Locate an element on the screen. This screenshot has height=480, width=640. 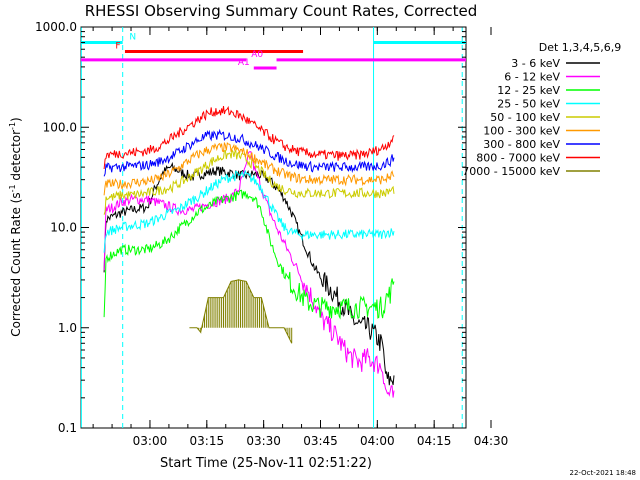
legend-entry-800-7000-kev: 800 - 7000 keV is located at coordinates (518, 158).